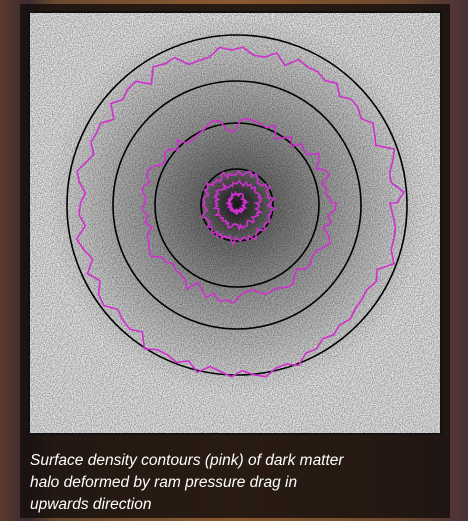 The width and height of the screenshot is (468, 521). Describe the element at coordinates (91, 504) in the screenshot. I see `caption-line: upwards direction` at that location.